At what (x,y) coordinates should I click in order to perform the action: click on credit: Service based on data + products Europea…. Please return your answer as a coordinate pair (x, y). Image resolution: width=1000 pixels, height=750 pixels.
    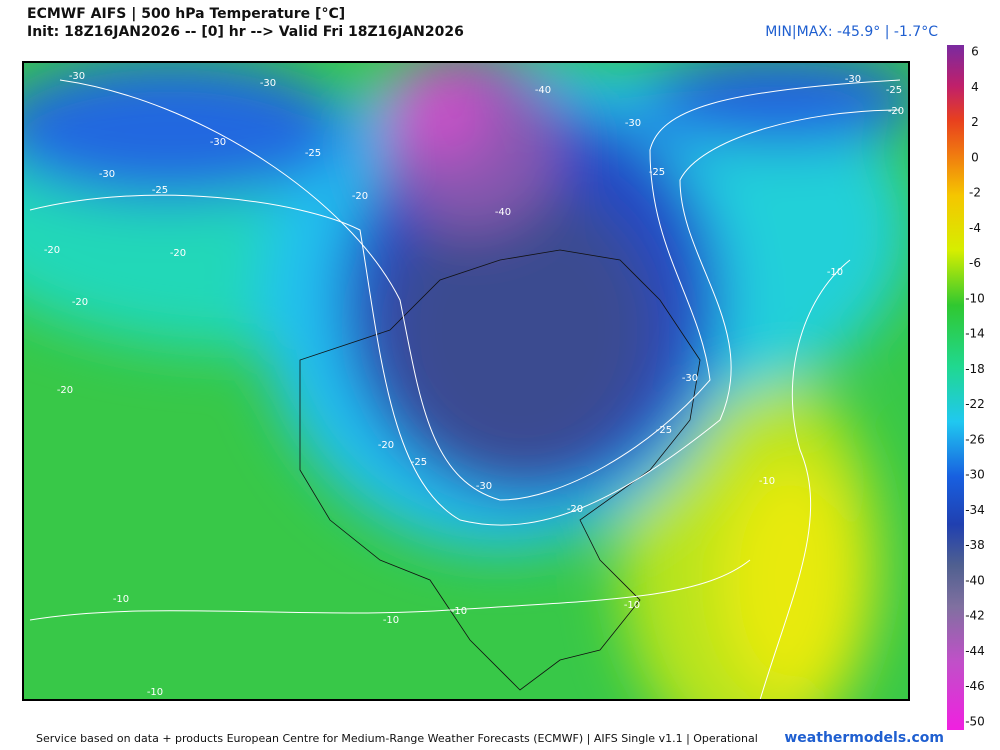
    Looking at the image, I should click on (397, 738).